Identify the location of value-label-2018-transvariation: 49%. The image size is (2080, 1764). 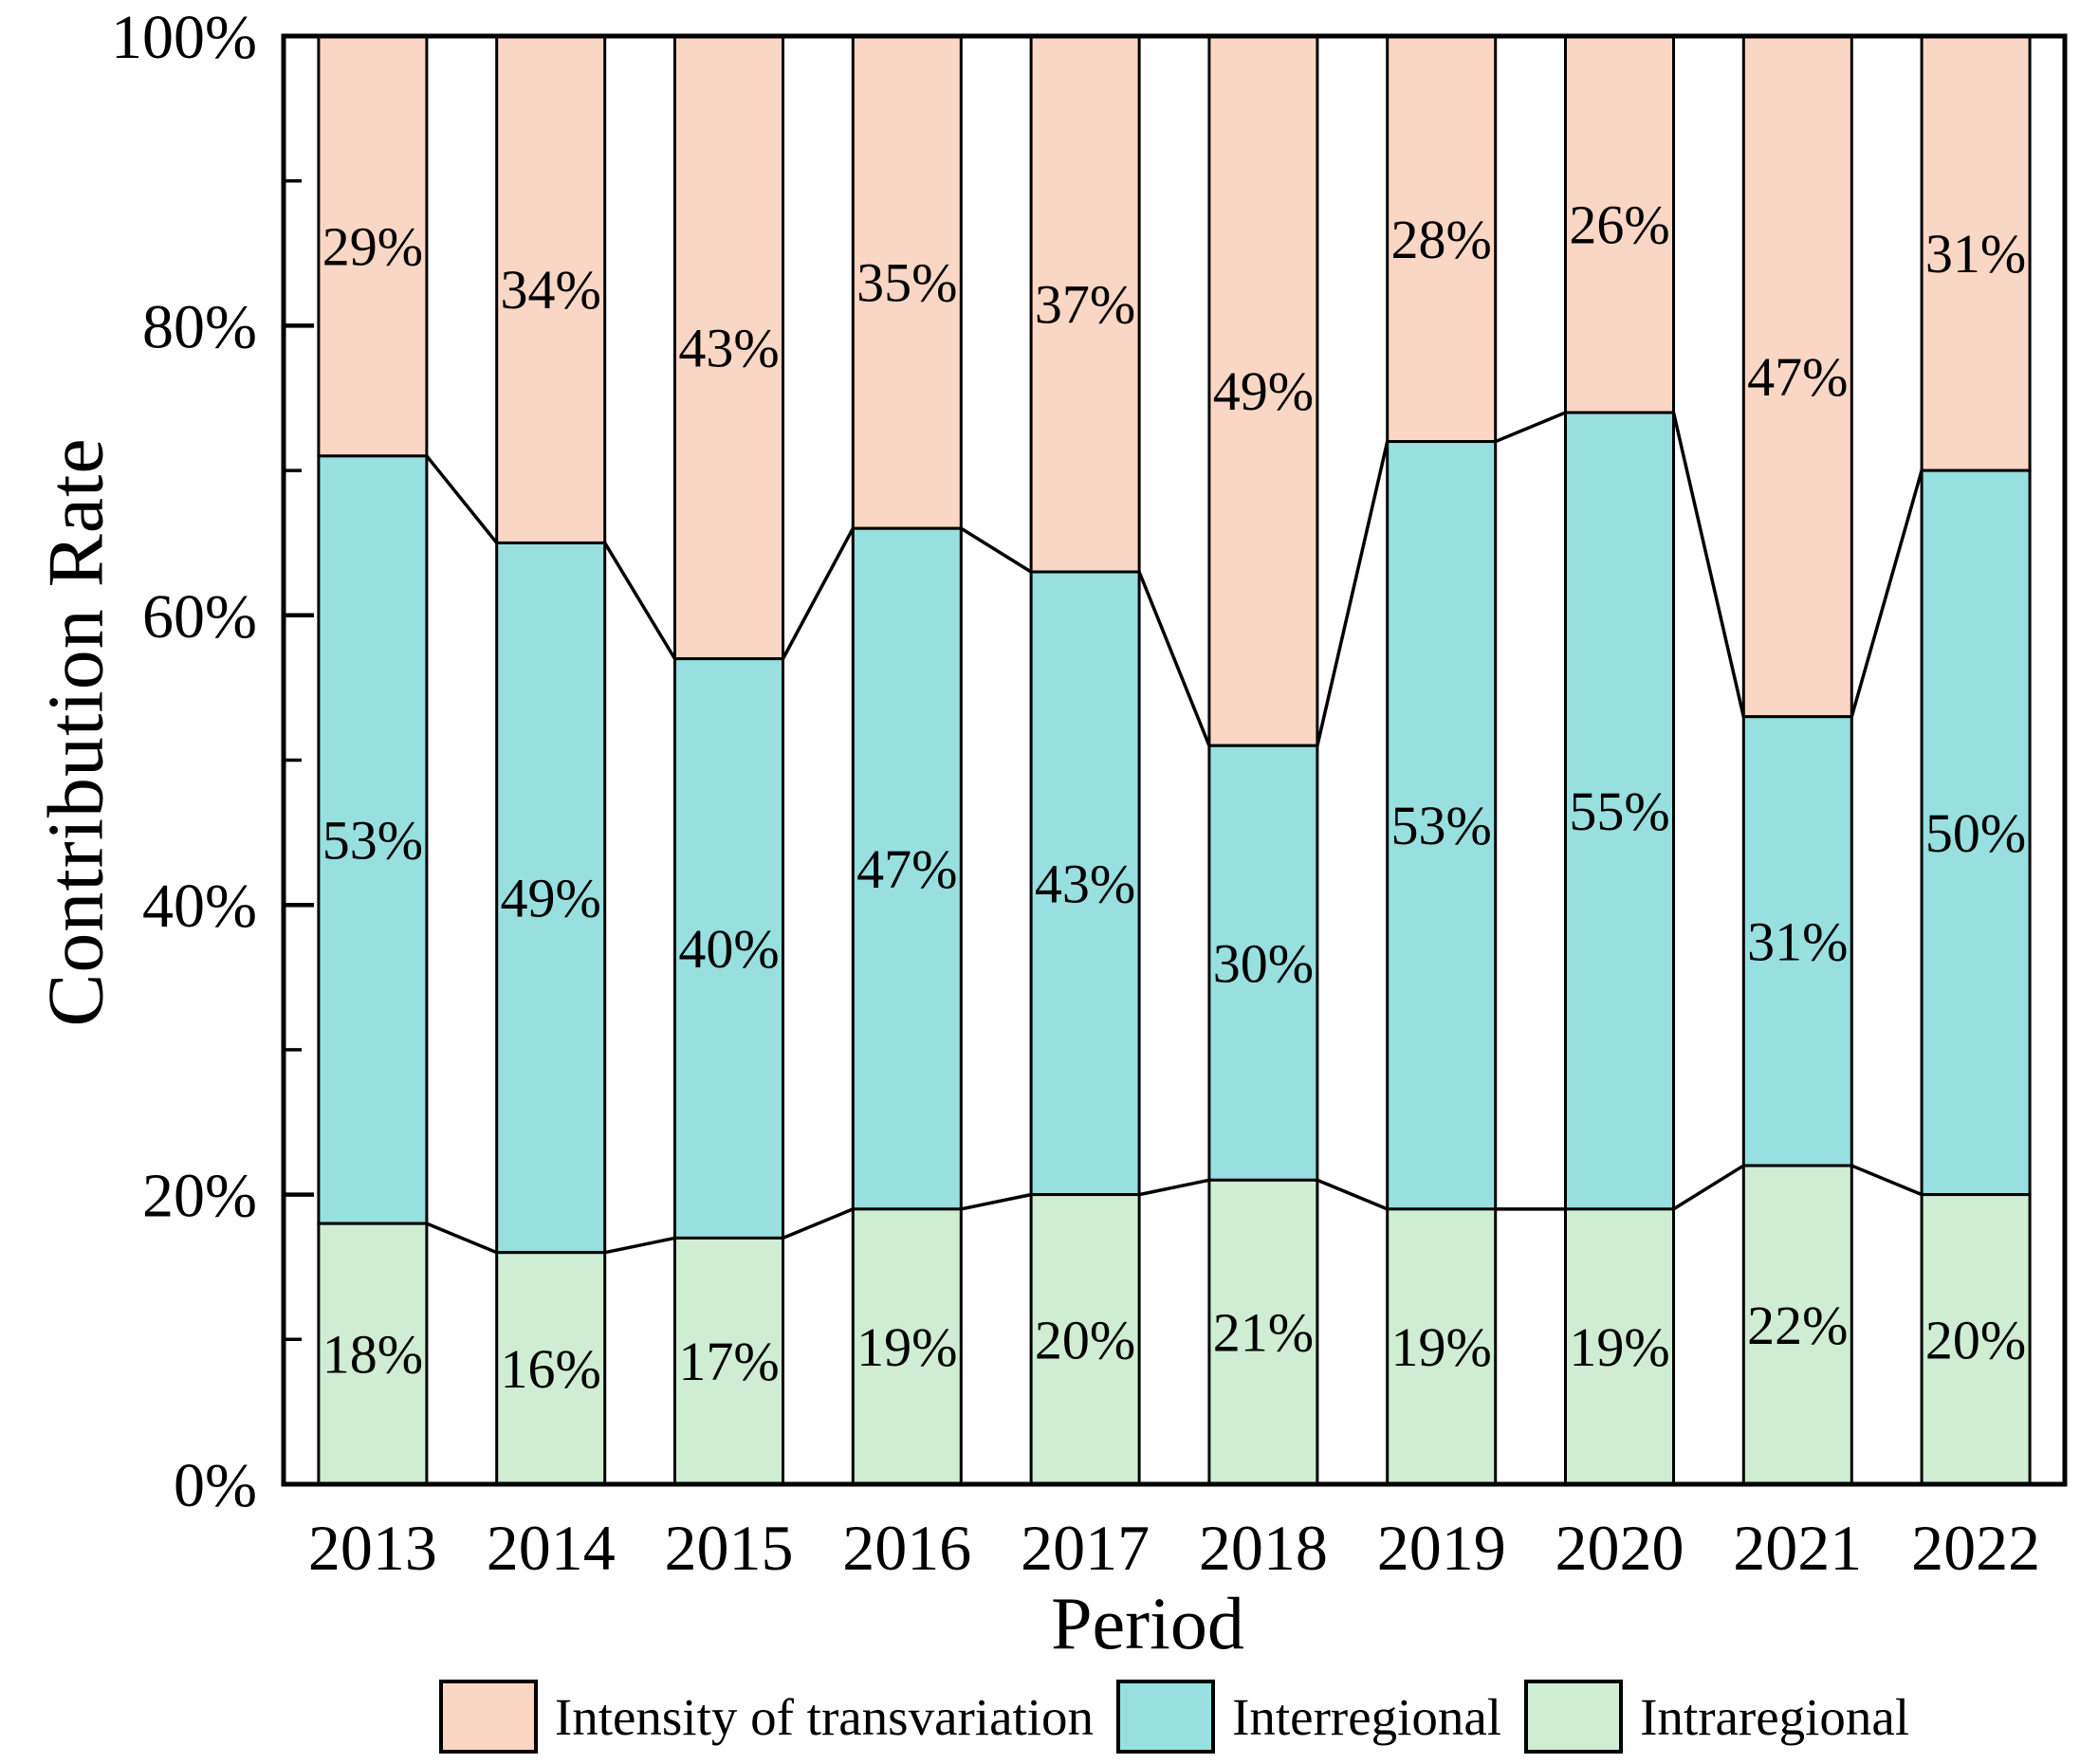
(1263, 391).